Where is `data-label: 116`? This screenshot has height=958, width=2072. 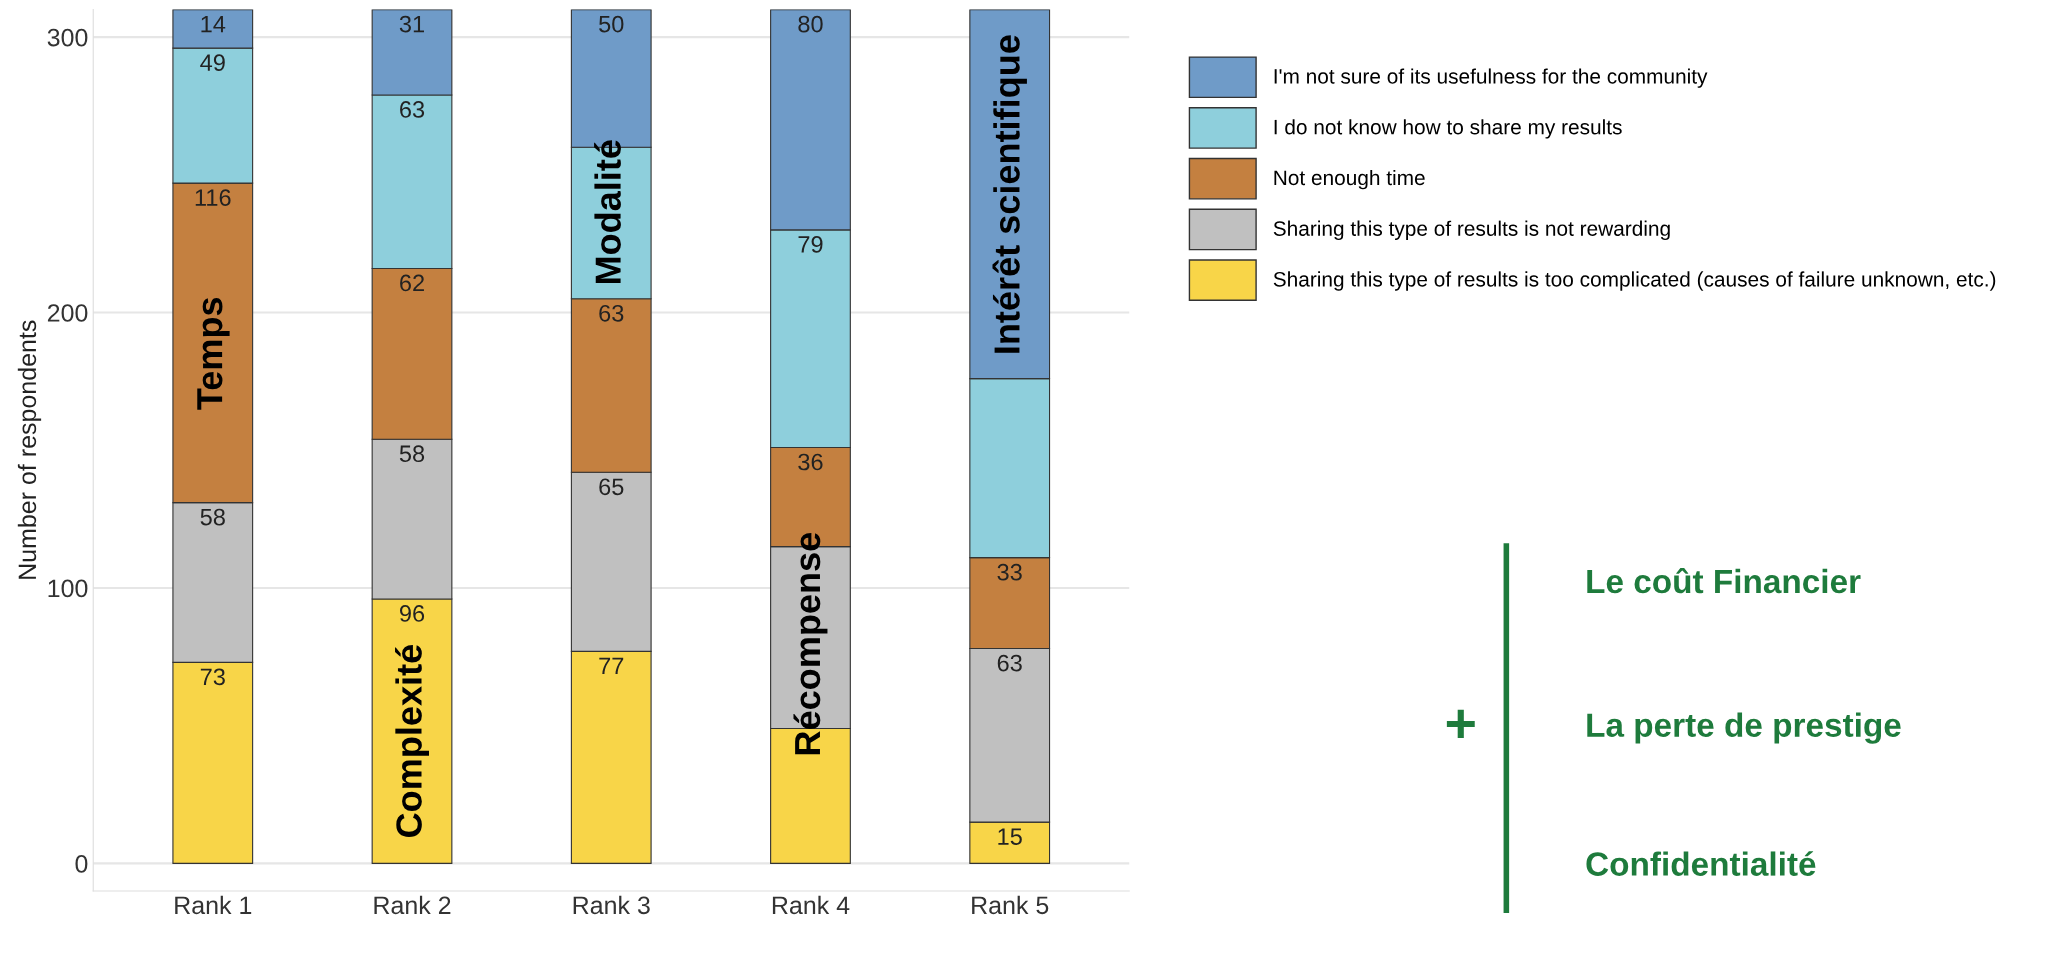
data-label: 116 is located at coordinates (213, 197).